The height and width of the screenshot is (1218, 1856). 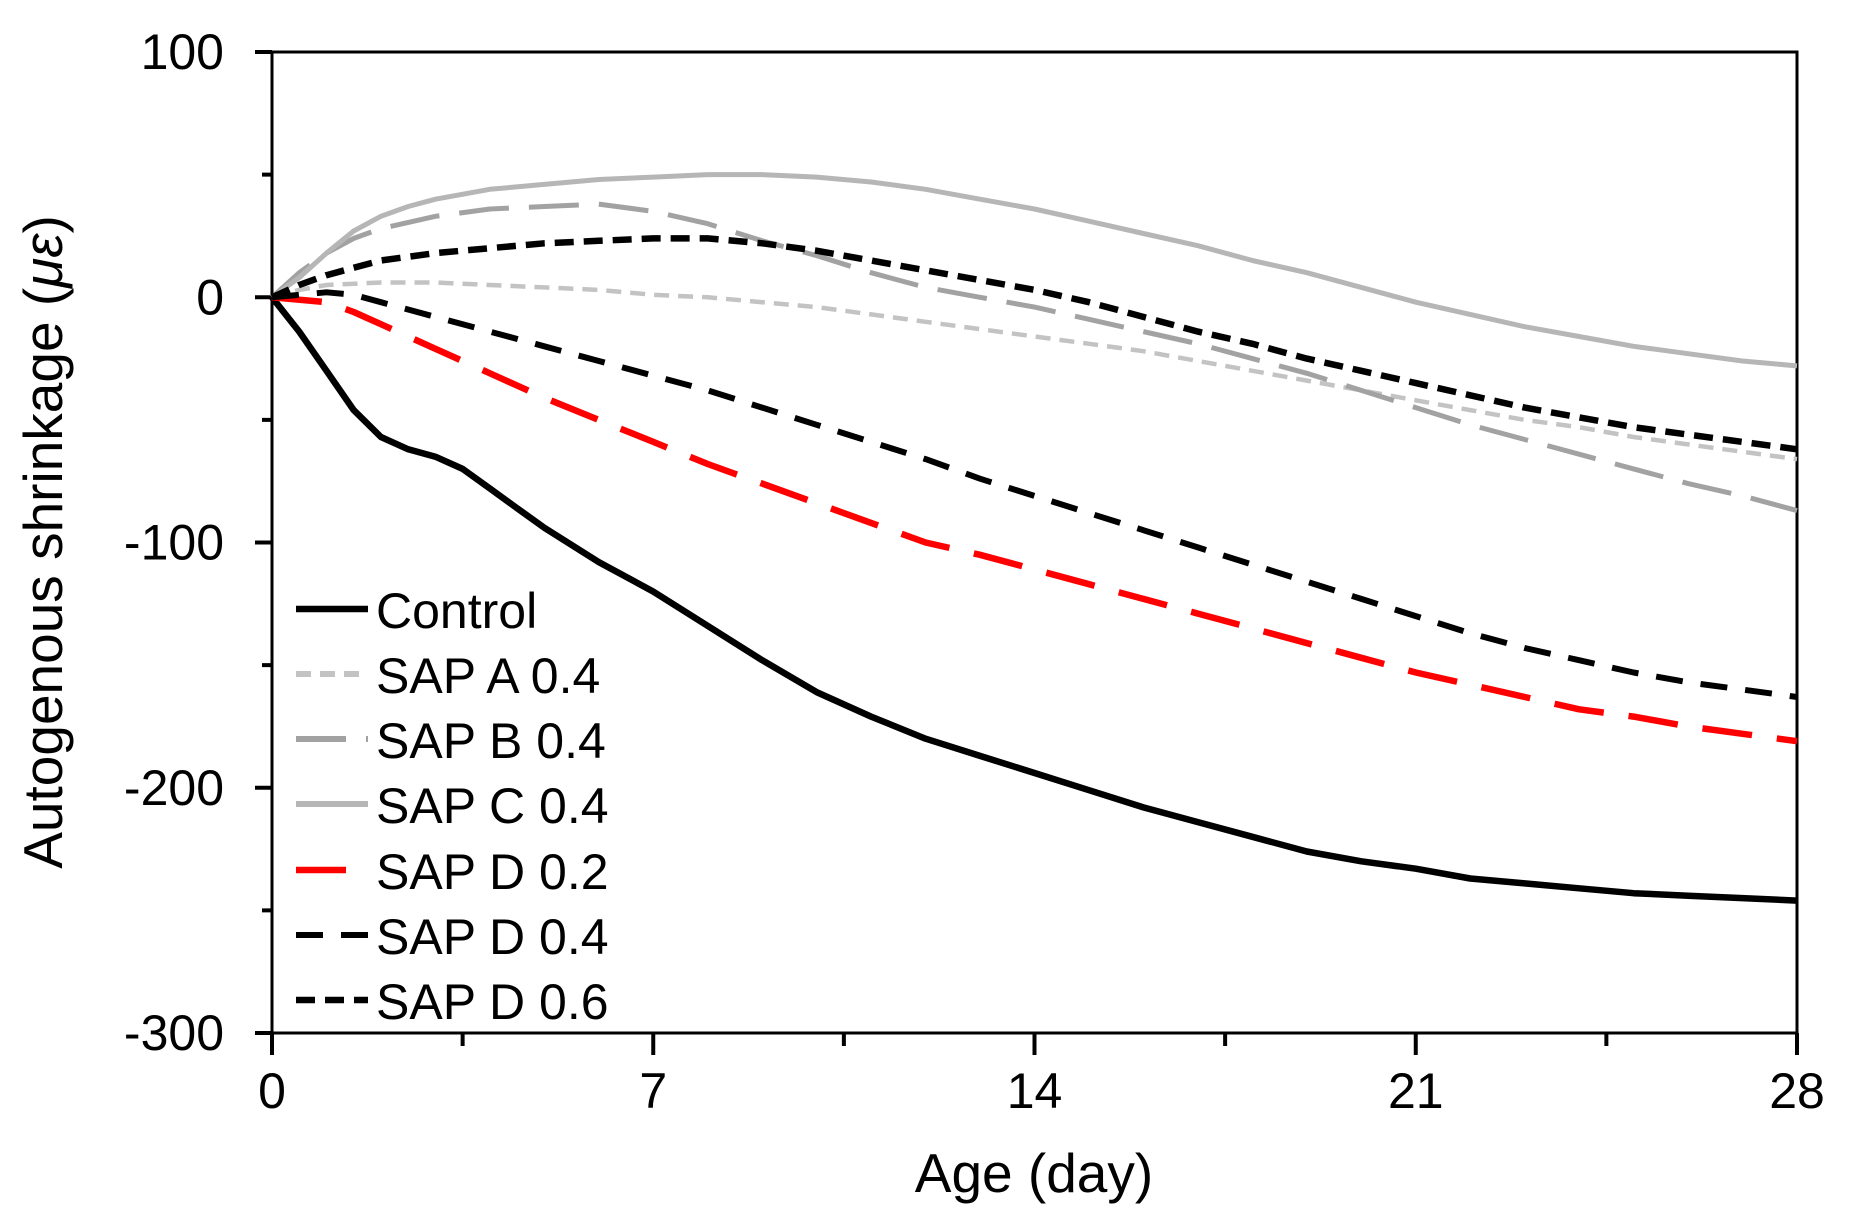 I want to click on legend-label-sap-a-04: SAP A 0.4, so click(x=488, y=676).